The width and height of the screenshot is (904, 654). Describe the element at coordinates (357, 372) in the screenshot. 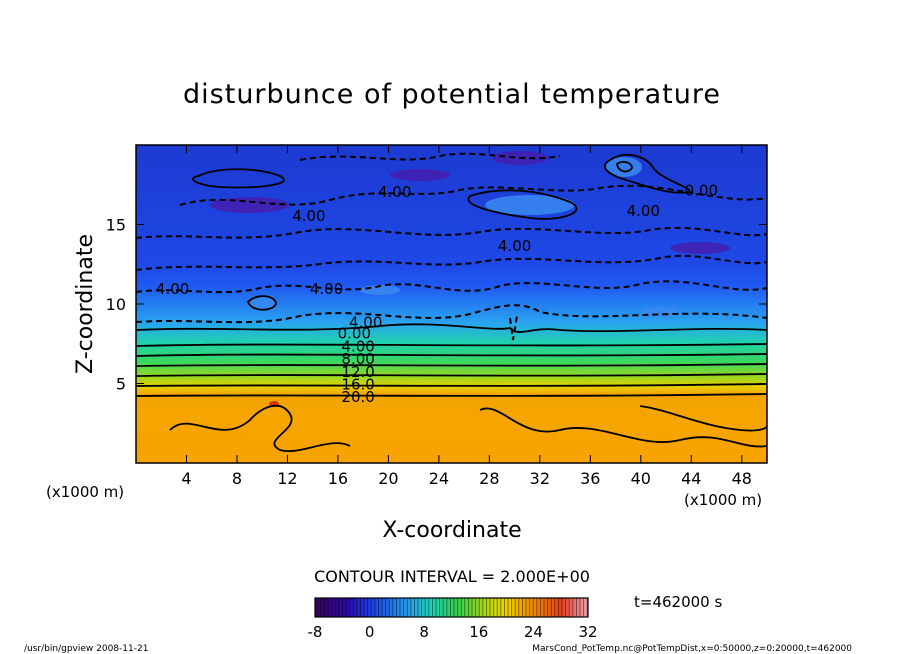

I see `contour-label: 12.0` at that location.